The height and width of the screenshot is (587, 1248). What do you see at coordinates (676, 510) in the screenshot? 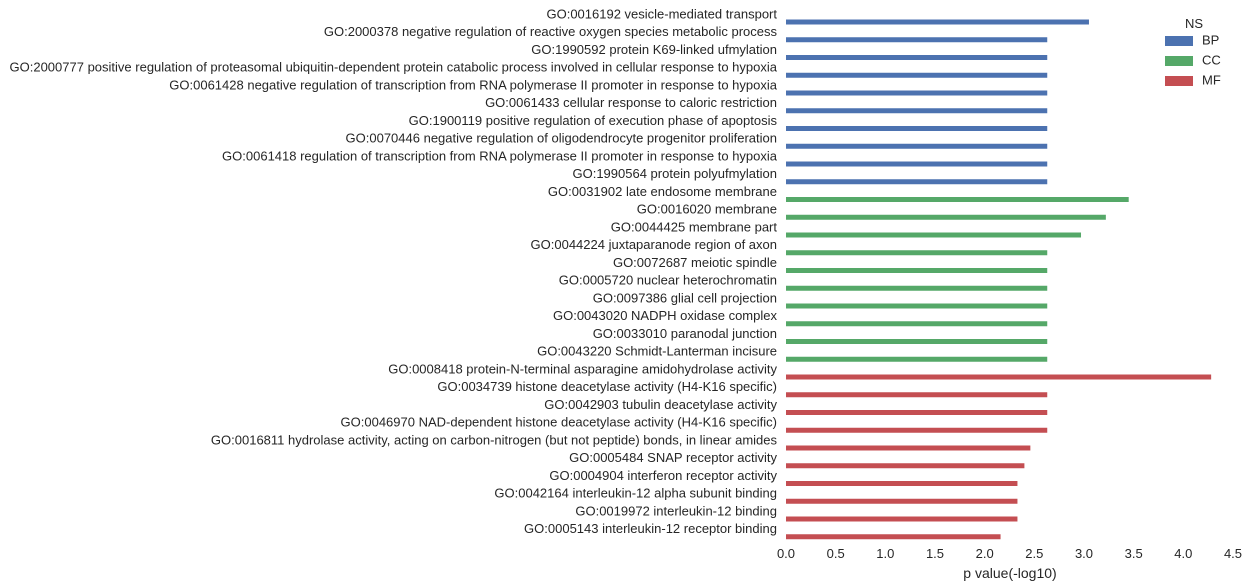
I see `category-label: GO:0019972 interleukin-12 binding` at bounding box center [676, 510].